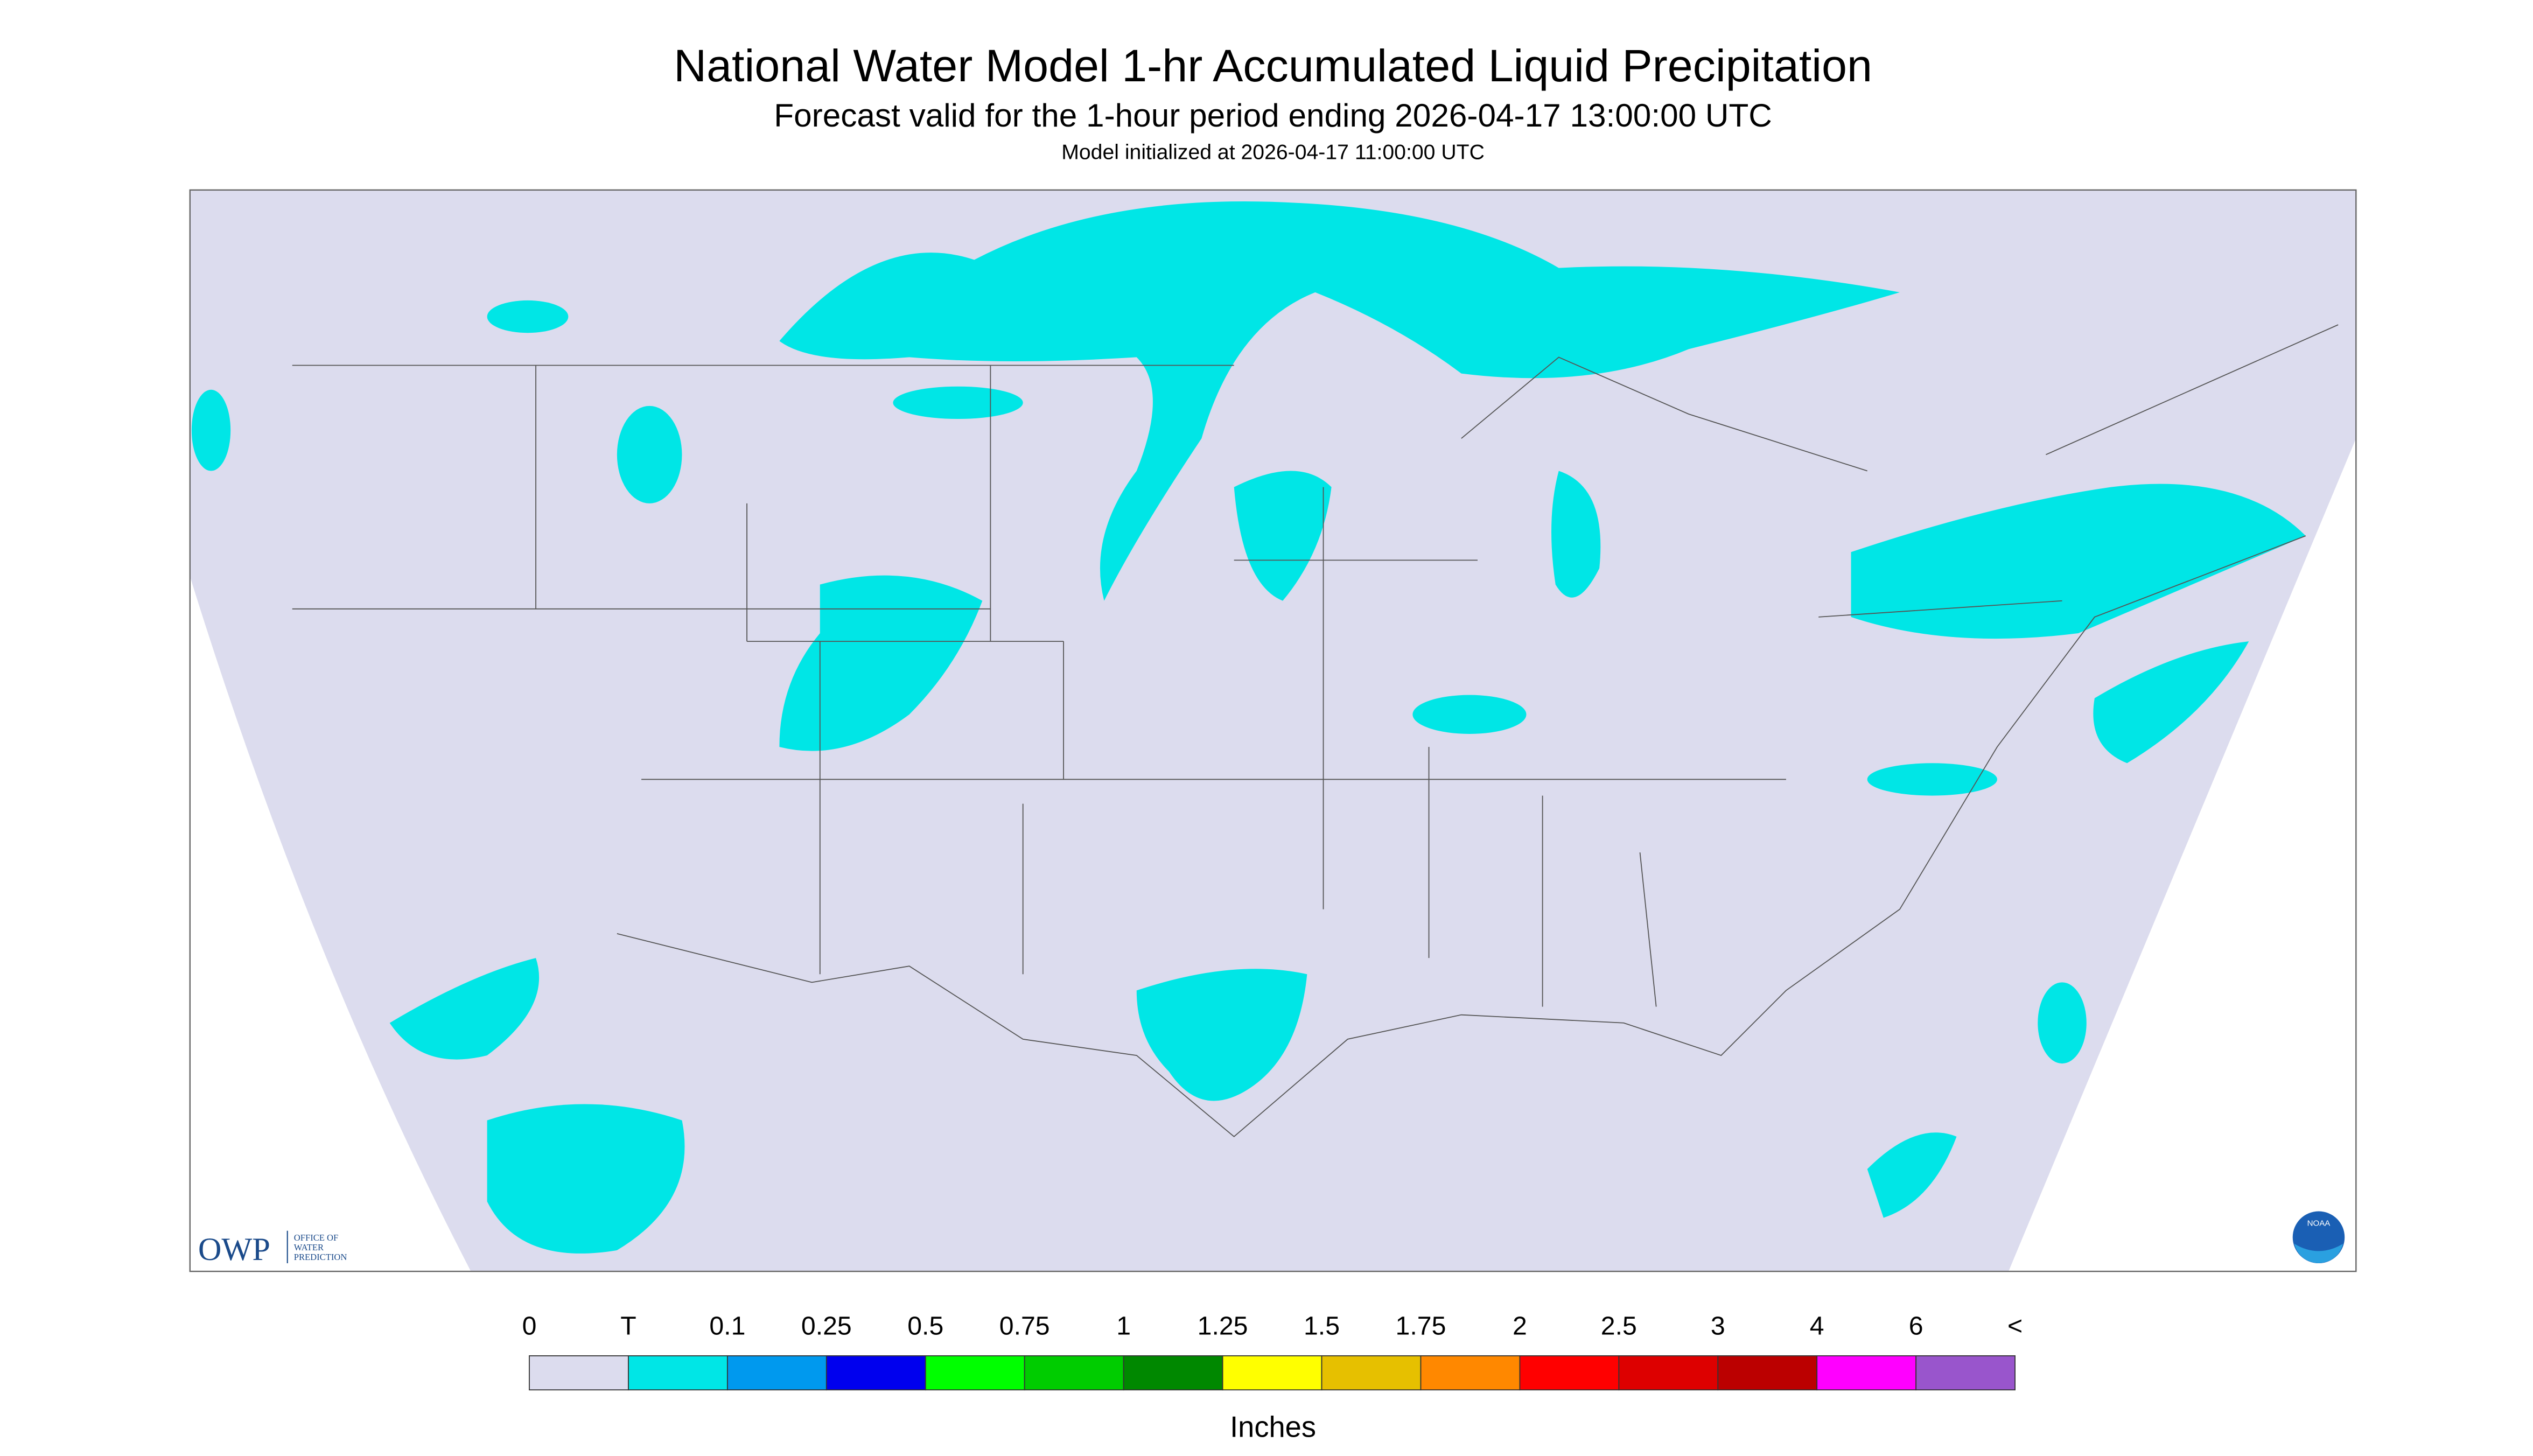  What do you see at coordinates (1024, 1326) in the screenshot?
I see `legend-label: 0.75` at bounding box center [1024, 1326].